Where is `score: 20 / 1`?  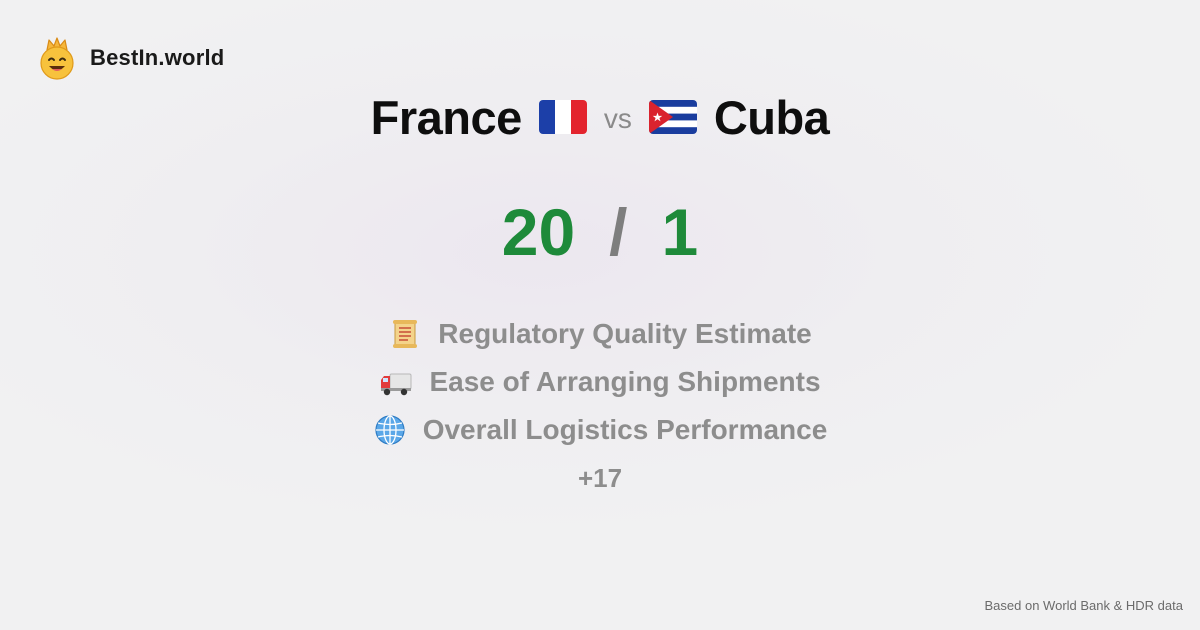 score: 20 / 1 is located at coordinates (600, 232).